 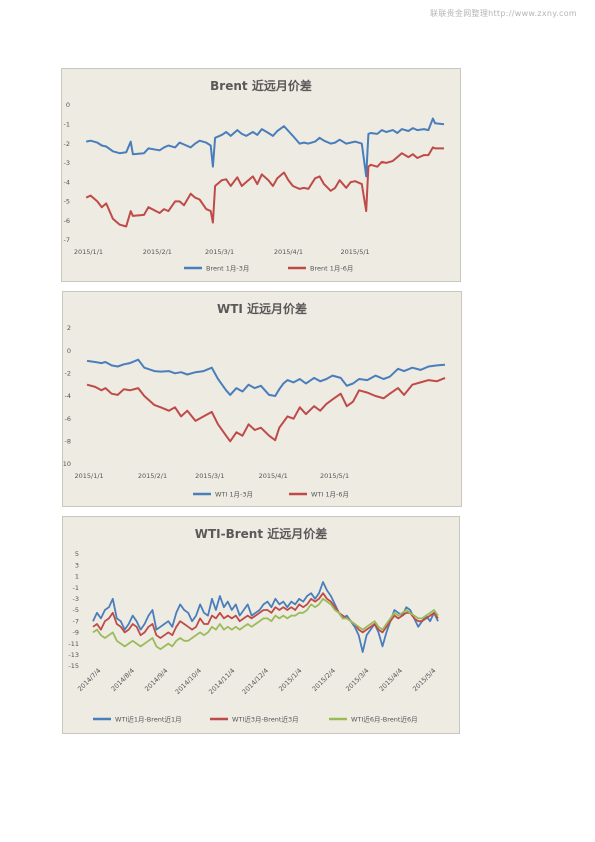 What do you see at coordinates (503, 13) in the screenshot?
I see `watermark-text: 联联贵金网整理http://www.zxny.com` at bounding box center [503, 13].